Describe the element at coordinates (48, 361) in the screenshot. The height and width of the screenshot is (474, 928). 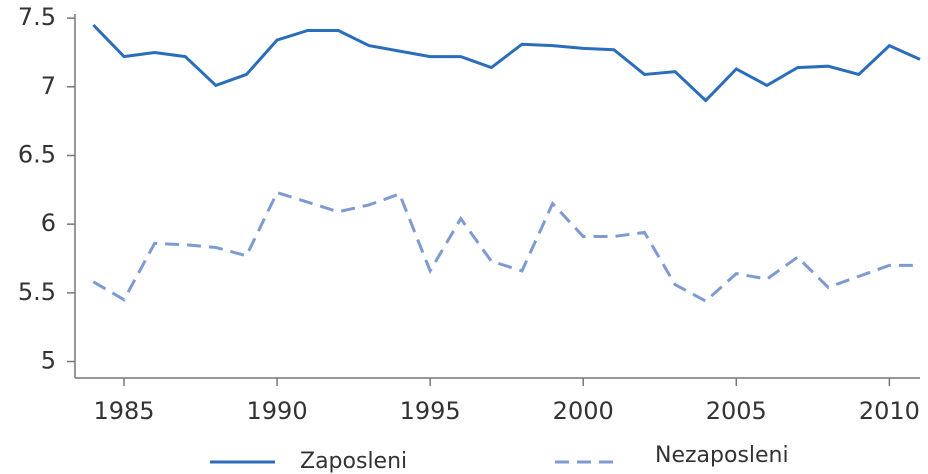
I see `y-tick-label: 5` at that location.